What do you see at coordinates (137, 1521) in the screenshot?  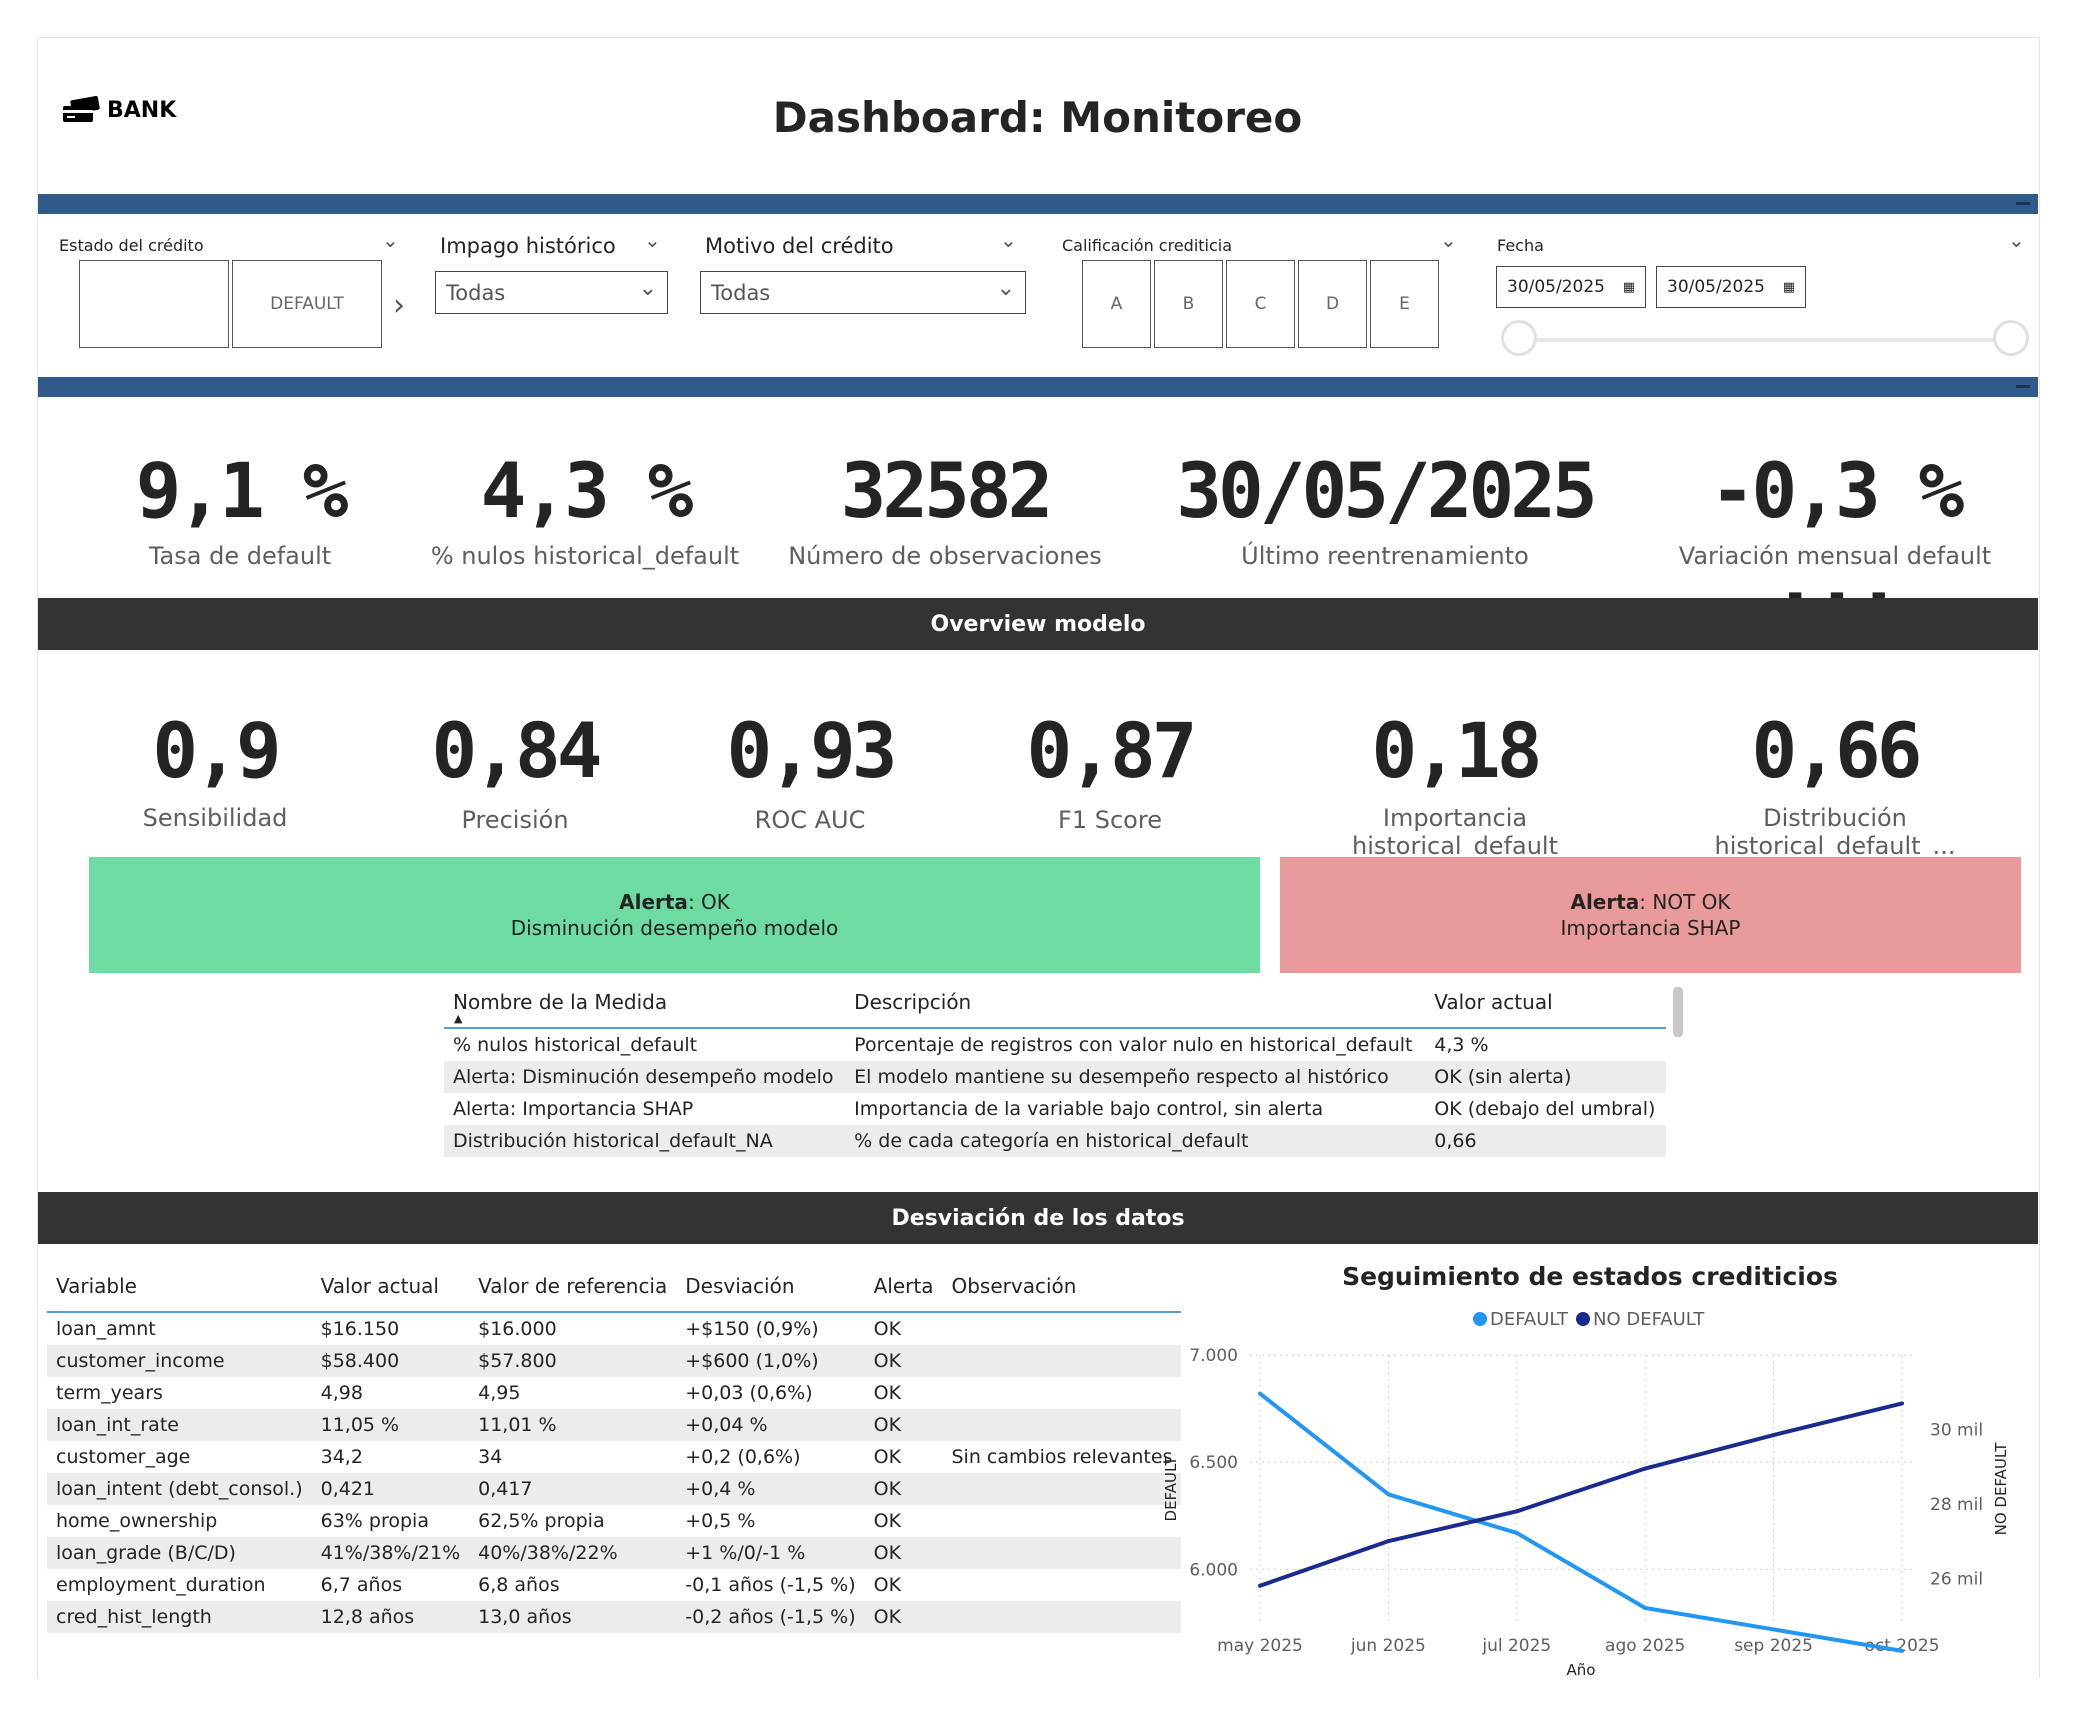 I see `table-cell: home_ownership` at bounding box center [137, 1521].